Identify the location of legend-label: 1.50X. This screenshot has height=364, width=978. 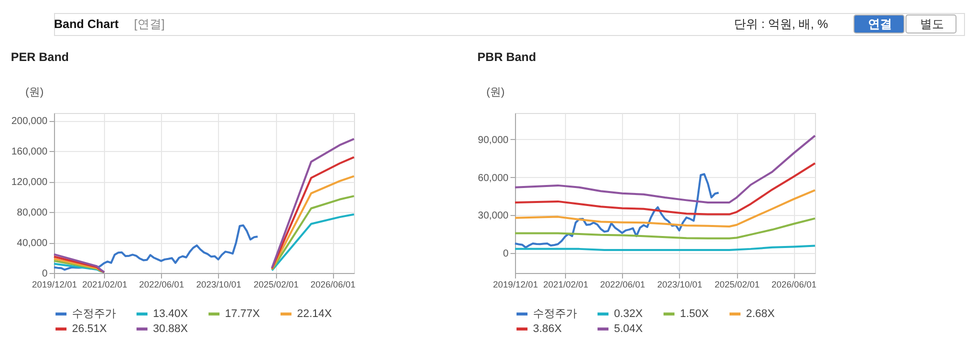
(695, 314).